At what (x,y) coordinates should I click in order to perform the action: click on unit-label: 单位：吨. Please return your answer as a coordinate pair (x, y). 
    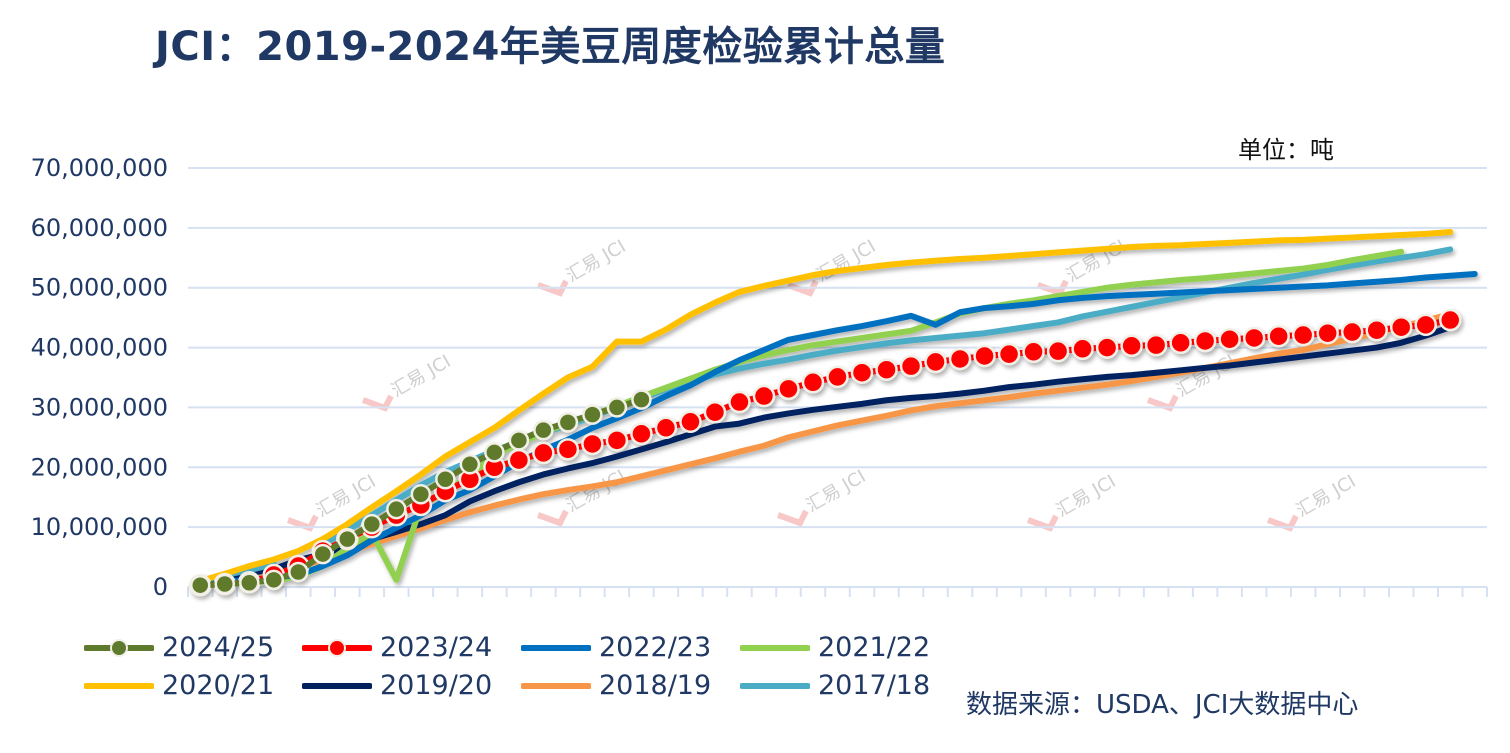
    Looking at the image, I should click on (1286, 150).